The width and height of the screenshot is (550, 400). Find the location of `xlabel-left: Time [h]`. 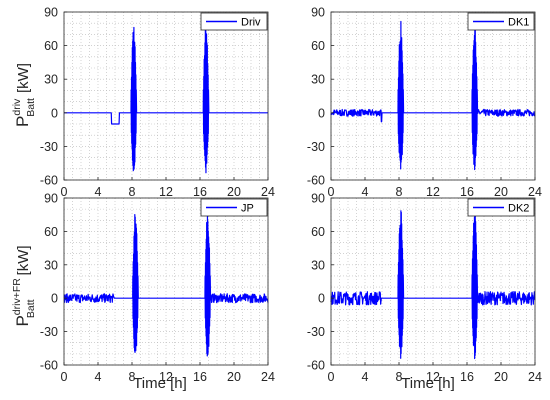

xlabel-left: Time [h] is located at coordinates (160, 383).